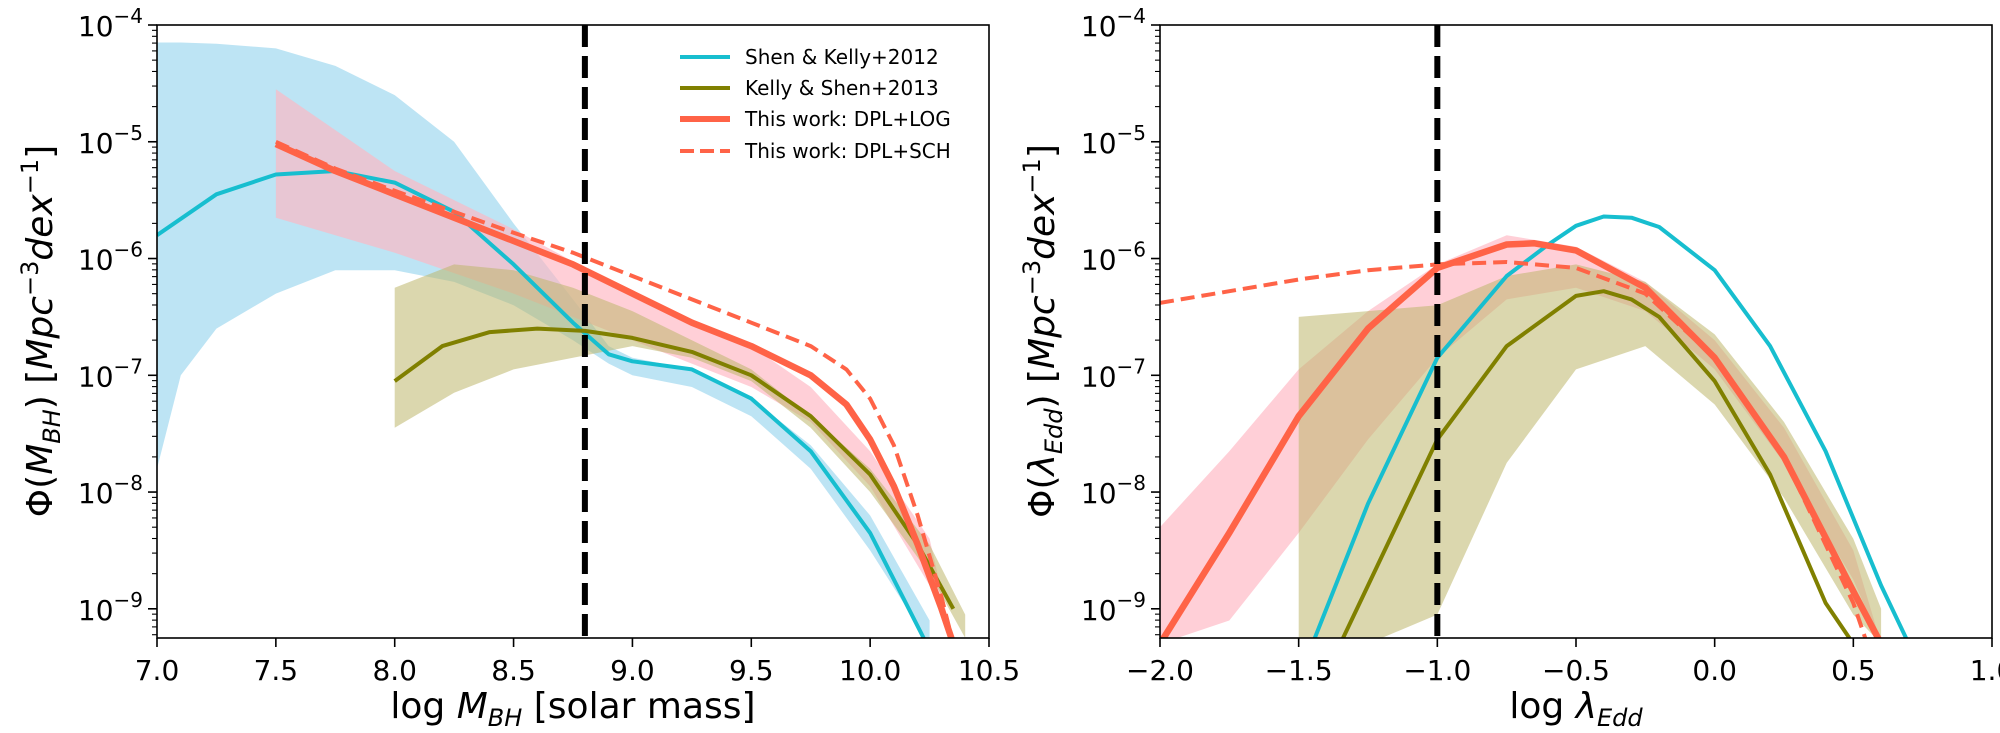  What do you see at coordinates (110, 257) in the screenshot?
I see `left-y-tick-label: 10⁻⁶` at bounding box center [110, 257].